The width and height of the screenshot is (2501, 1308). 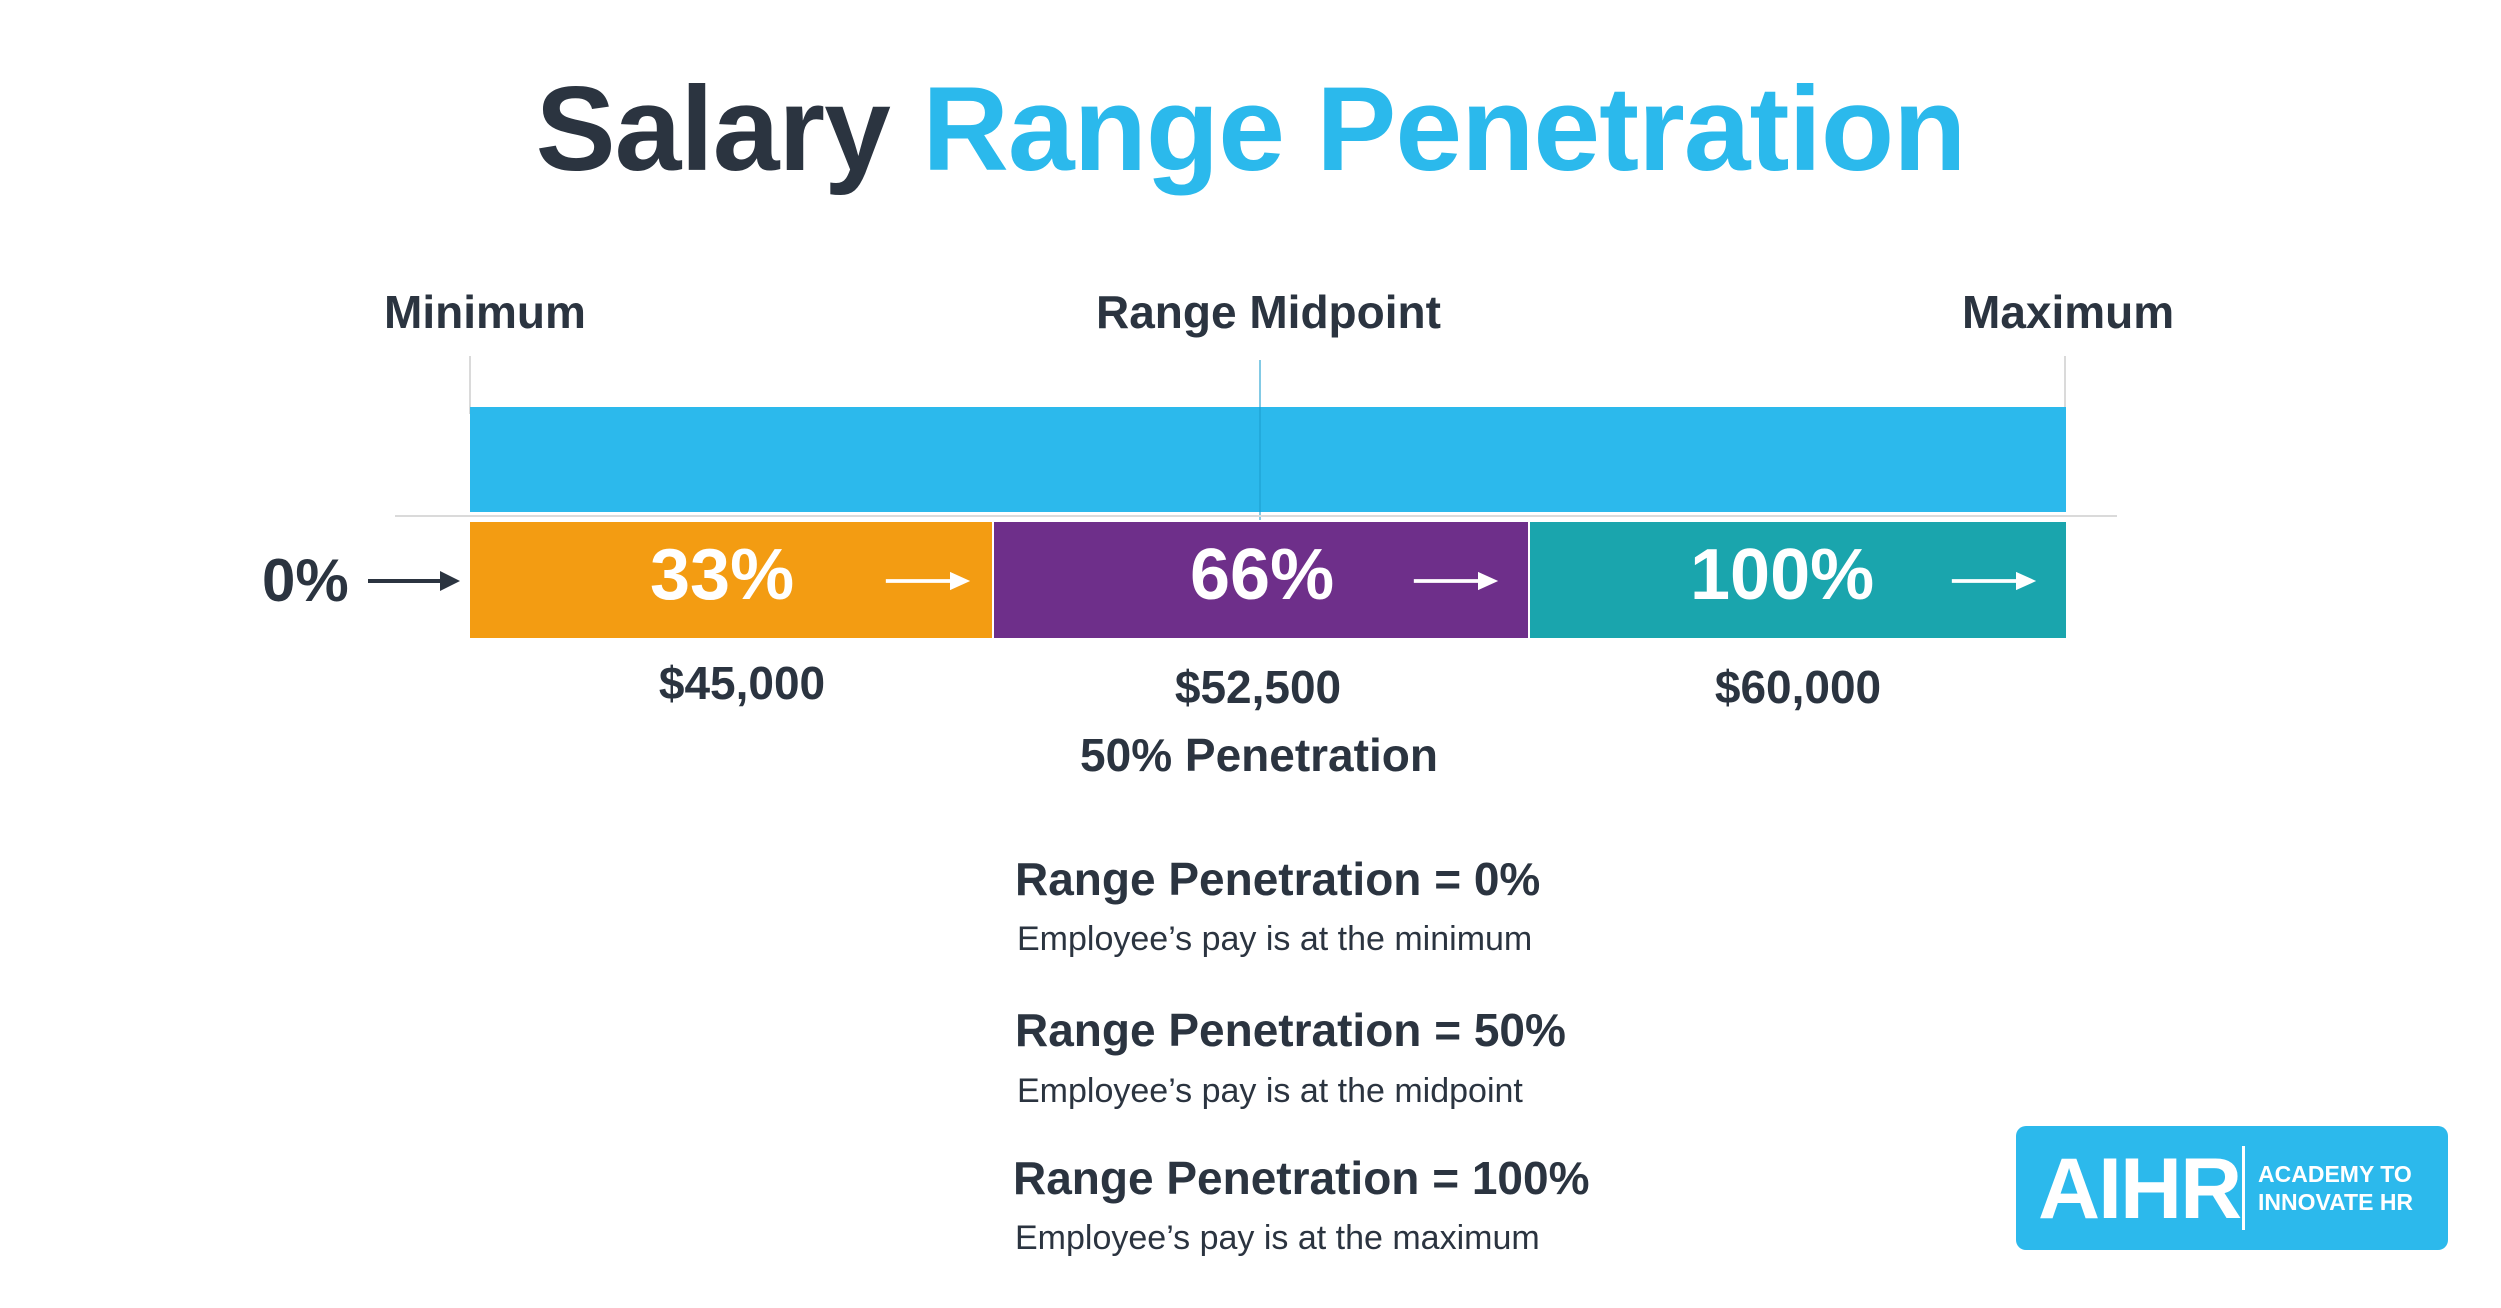 I want to click on midpoint-penetration-label: 50% Penetration, so click(x=1259, y=755).